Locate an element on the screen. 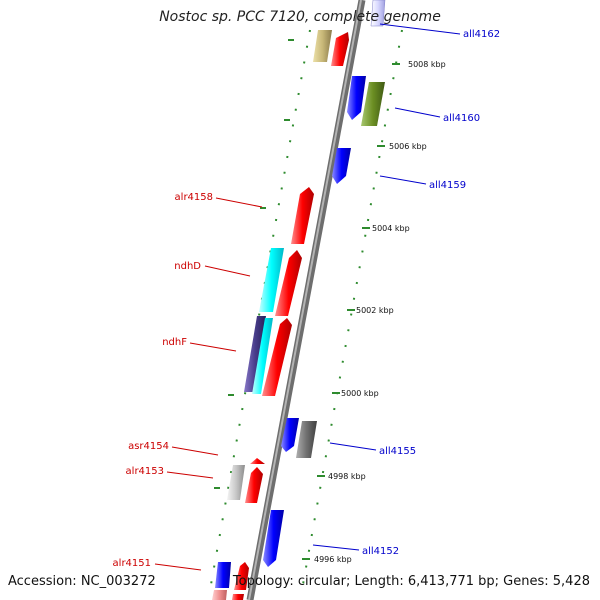 This screenshot has height=600, width=600. gene-feature-red-bottom is located at coordinates (238, 597).